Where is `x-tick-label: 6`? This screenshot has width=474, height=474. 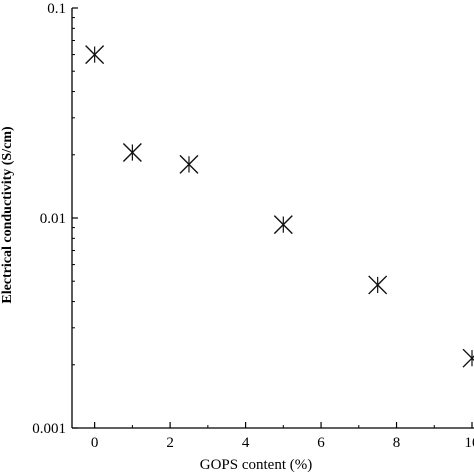 x-tick-label: 6 is located at coordinates (321, 443).